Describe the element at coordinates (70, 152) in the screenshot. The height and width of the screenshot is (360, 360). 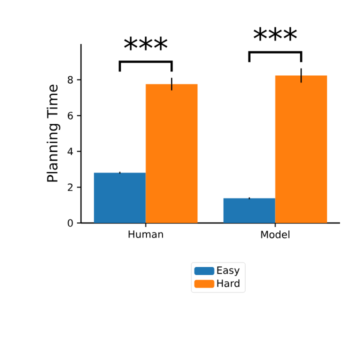
I see `y-tick-label: 4` at that location.